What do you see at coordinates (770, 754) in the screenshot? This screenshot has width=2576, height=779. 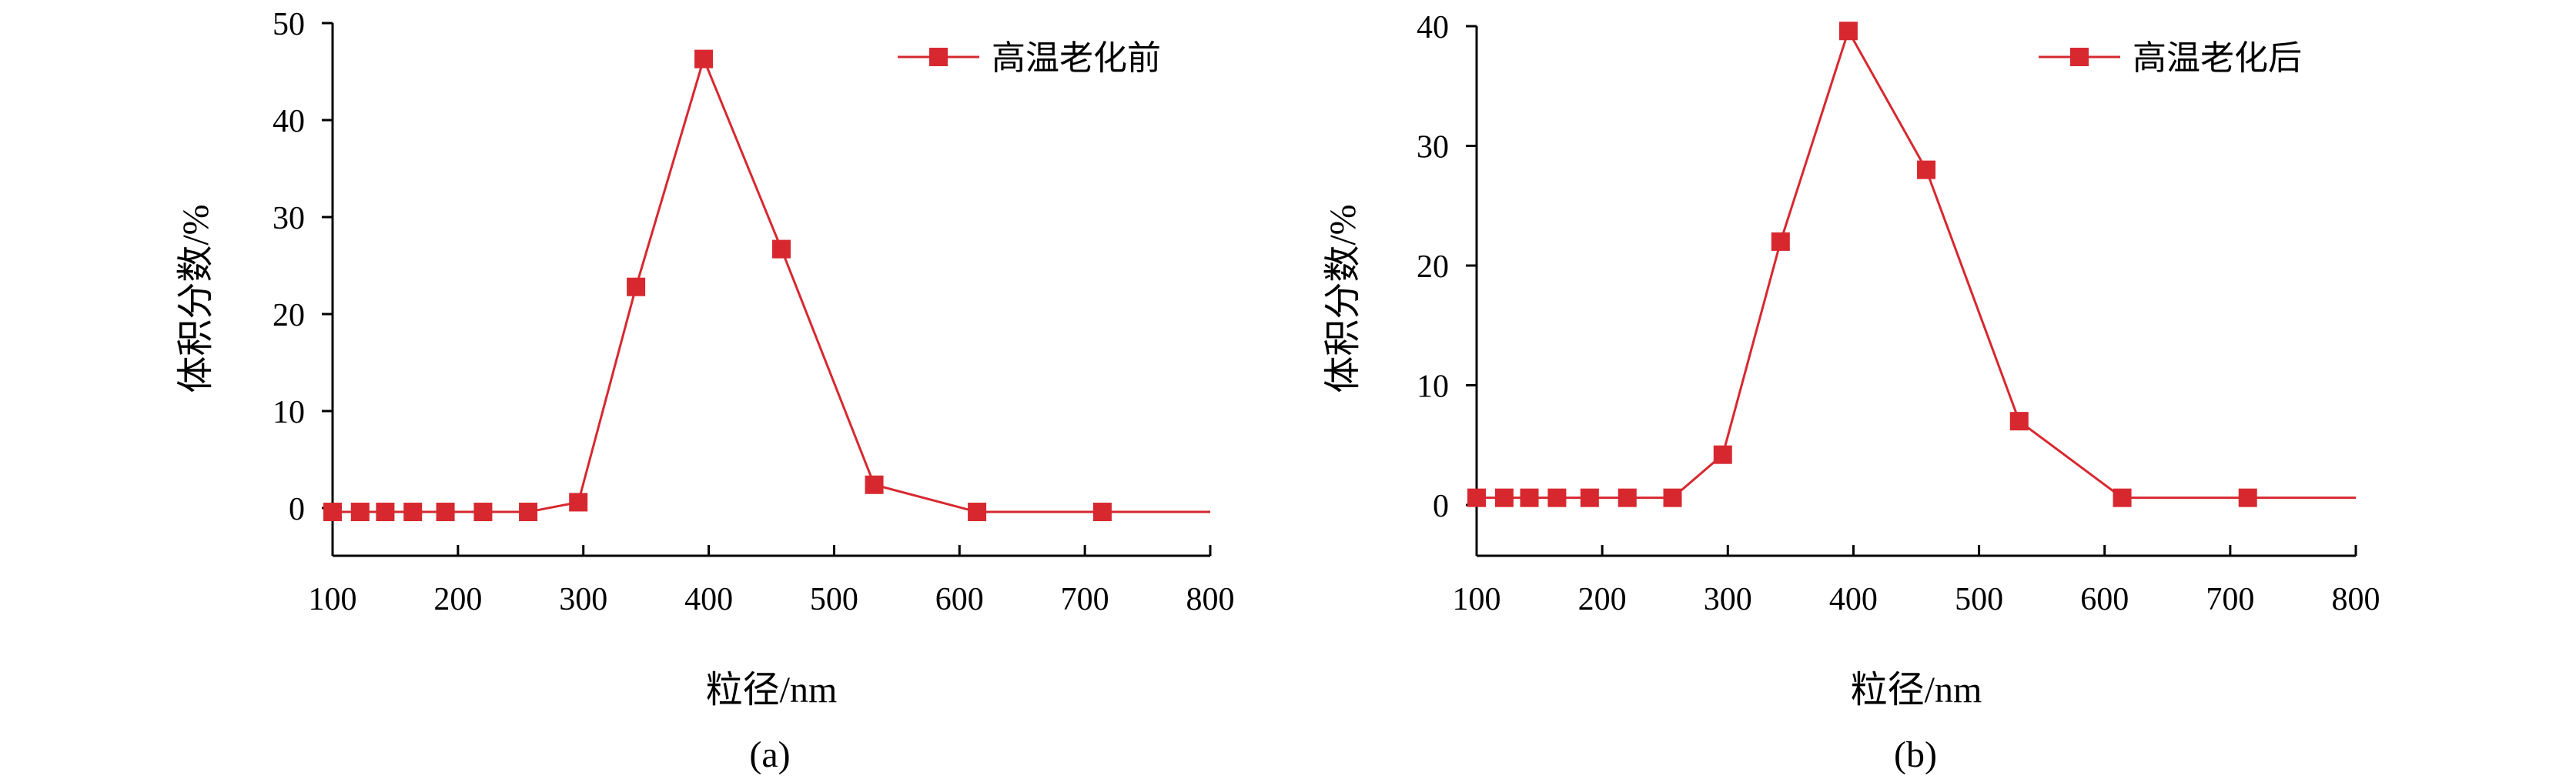 I see `panel-caption: (a)` at bounding box center [770, 754].